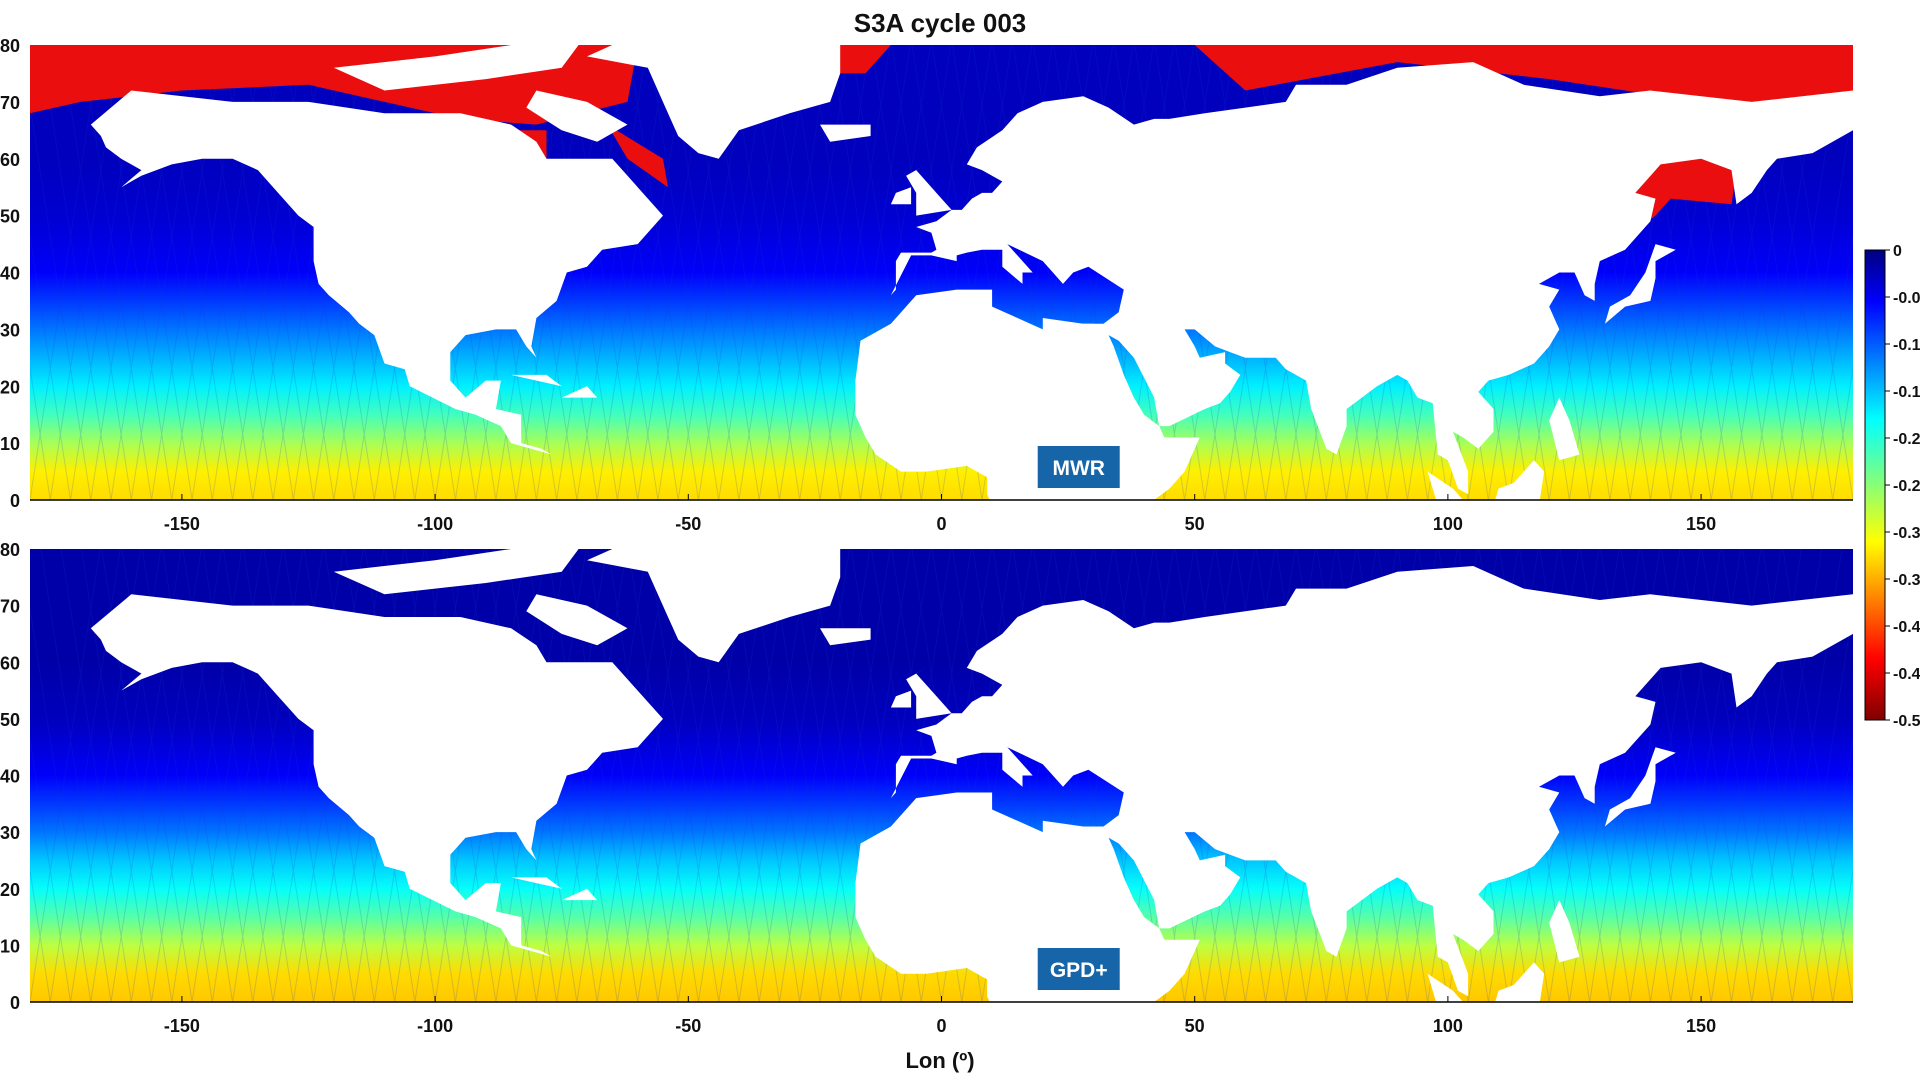  What do you see at coordinates (1906, 392) in the screenshot?
I see `colorbar-tick-label: -0.15` at bounding box center [1906, 392].